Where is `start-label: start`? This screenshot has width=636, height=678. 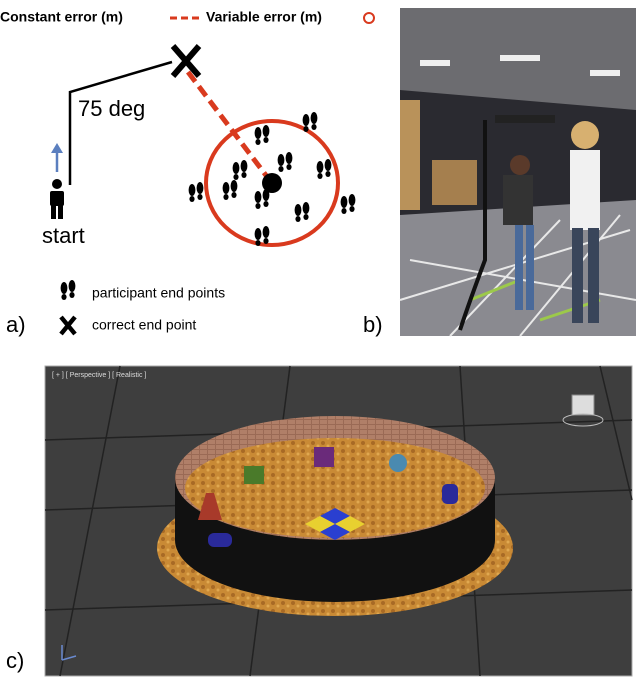
start-label: start is located at coordinates (63, 235).